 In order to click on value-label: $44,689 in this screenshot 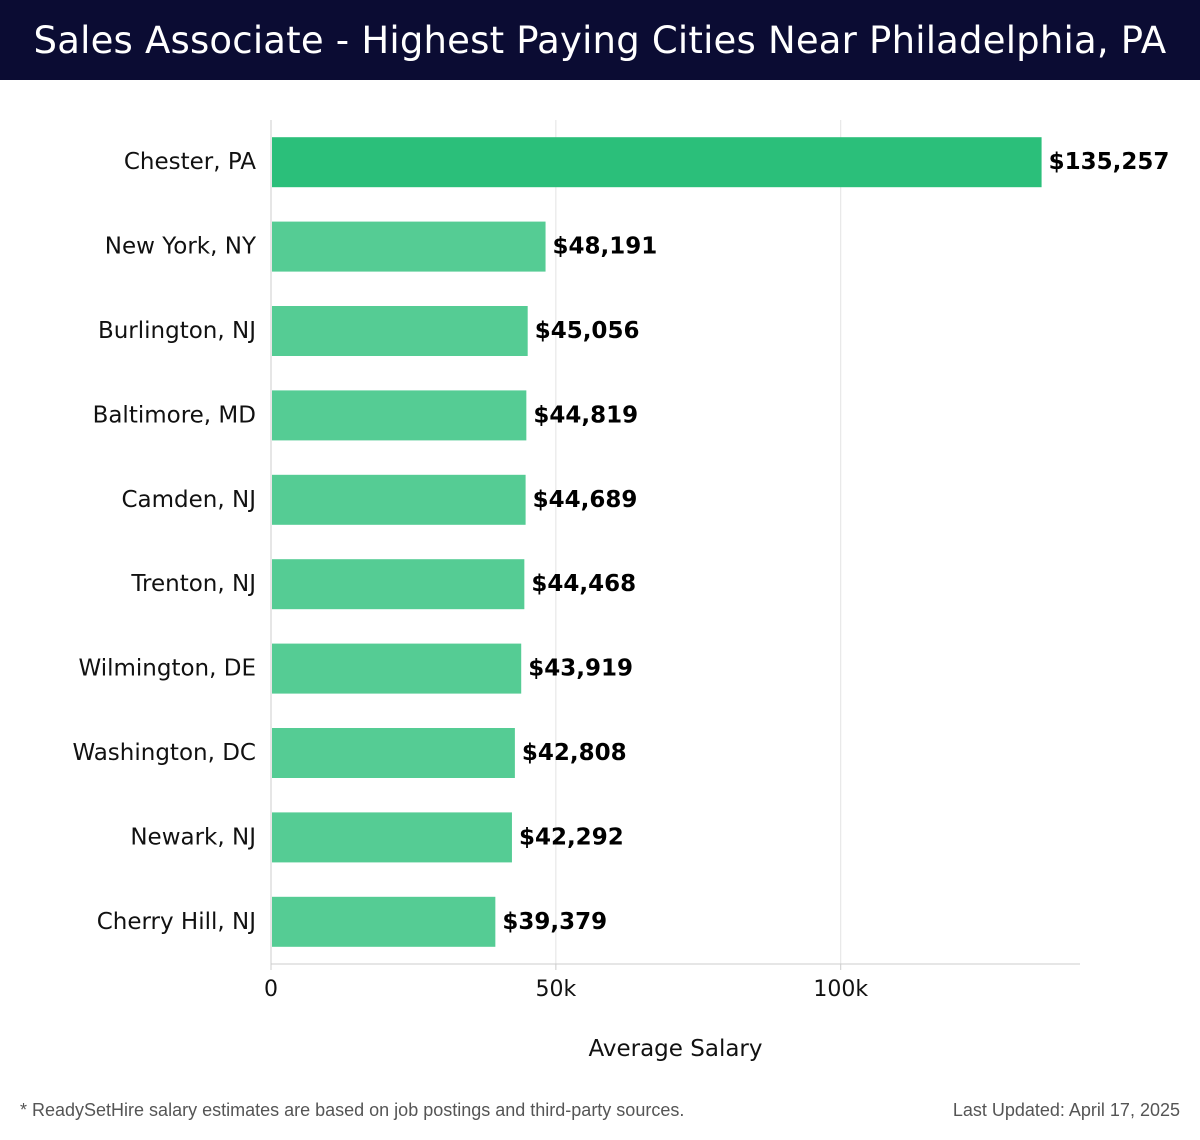, I will do `click(585, 500)`.